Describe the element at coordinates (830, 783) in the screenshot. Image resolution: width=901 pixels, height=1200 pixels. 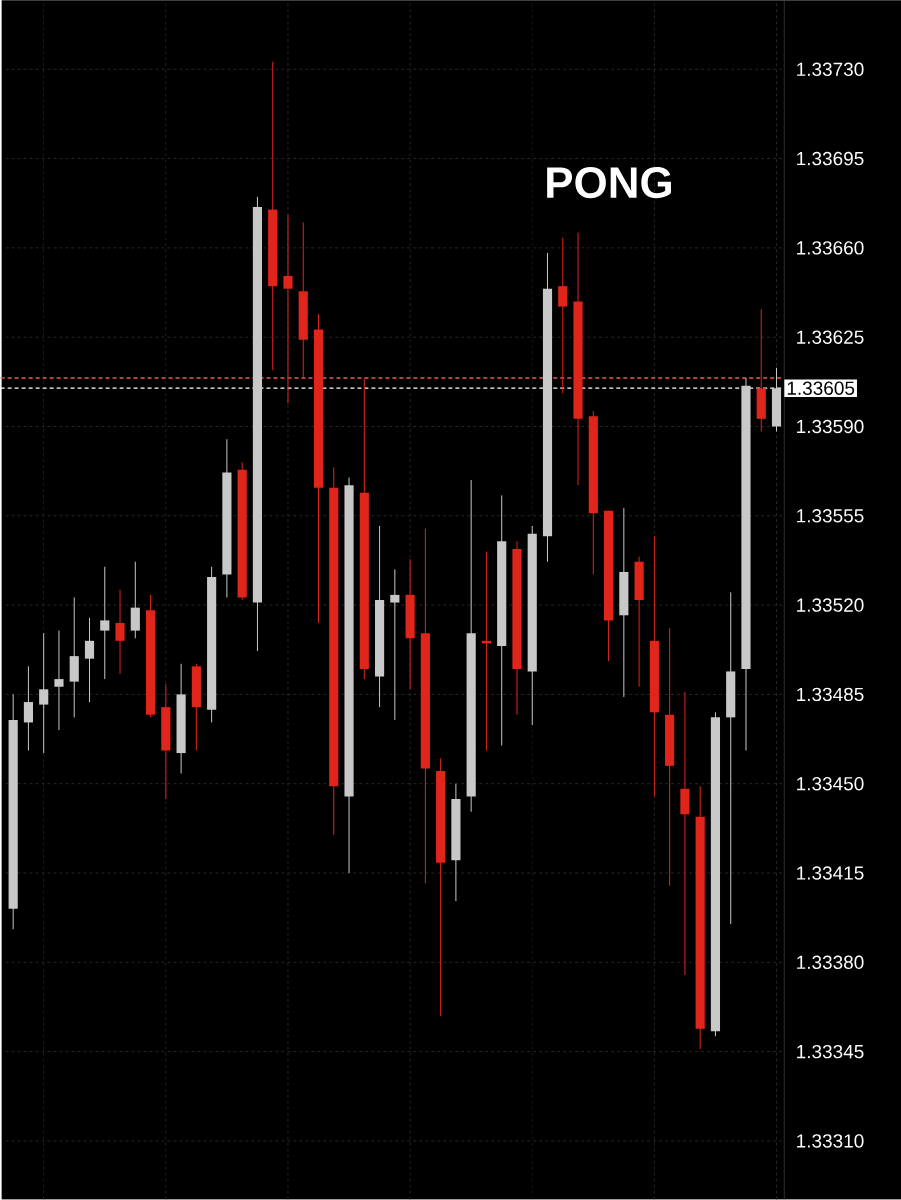
I see `y-tick-label: 1.33450` at that location.